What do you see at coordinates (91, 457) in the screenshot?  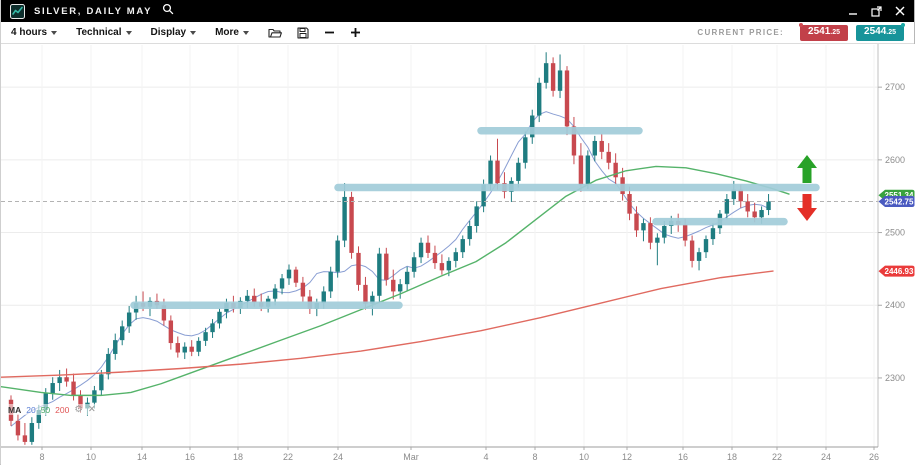 I see `time-tick-label: 10` at bounding box center [91, 457].